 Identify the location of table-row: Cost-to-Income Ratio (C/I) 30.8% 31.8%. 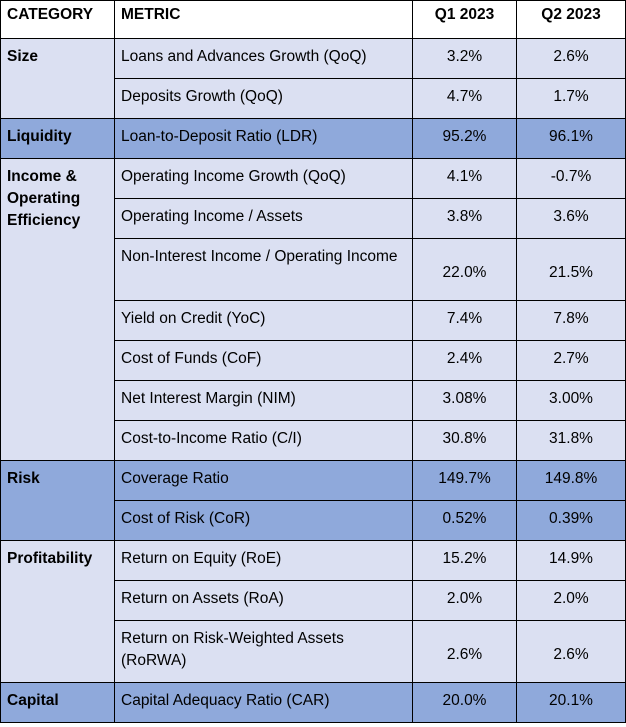
(313, 440).